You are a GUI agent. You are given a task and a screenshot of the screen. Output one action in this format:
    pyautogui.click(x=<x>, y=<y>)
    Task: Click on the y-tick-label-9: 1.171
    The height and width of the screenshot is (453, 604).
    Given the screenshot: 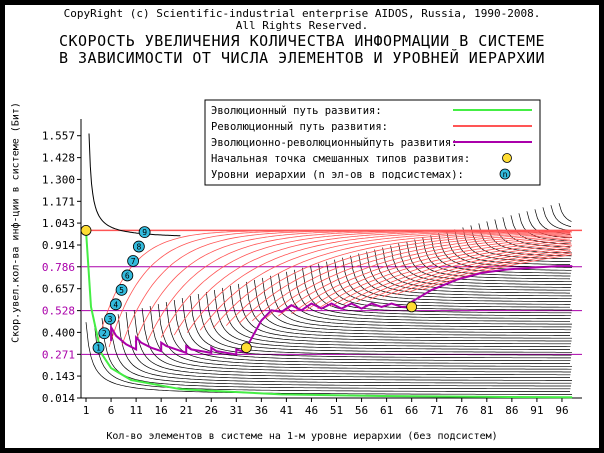 What is the action you would take?
    pyautogui.click(x=58, y=201)
    